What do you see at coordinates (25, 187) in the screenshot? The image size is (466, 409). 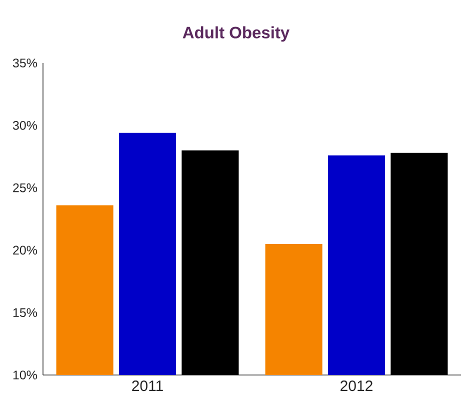 I see `y-tick-label: 25%` at bounding box center [25, 187].